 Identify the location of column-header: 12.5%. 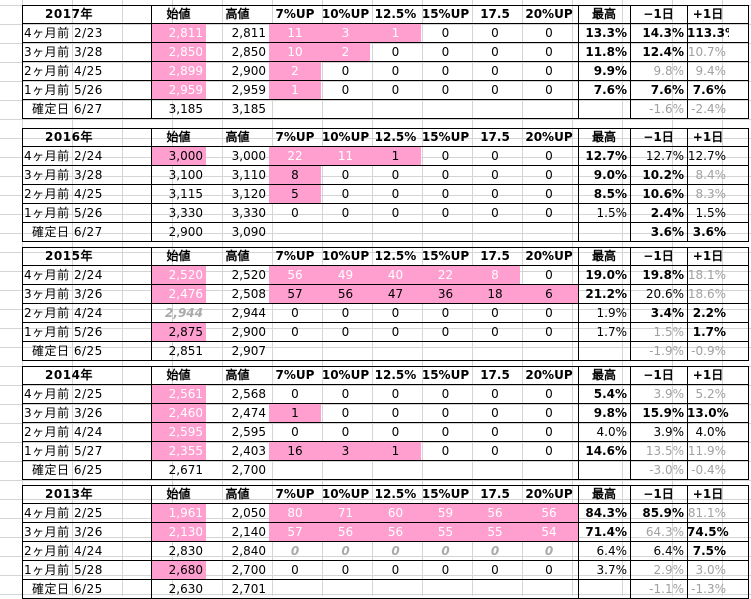
(395, 494).